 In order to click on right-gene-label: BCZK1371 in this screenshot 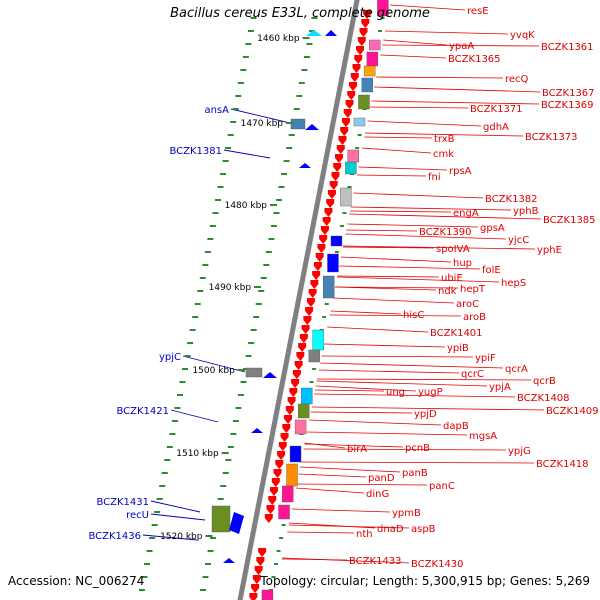, I will do `click(496, 109)`.